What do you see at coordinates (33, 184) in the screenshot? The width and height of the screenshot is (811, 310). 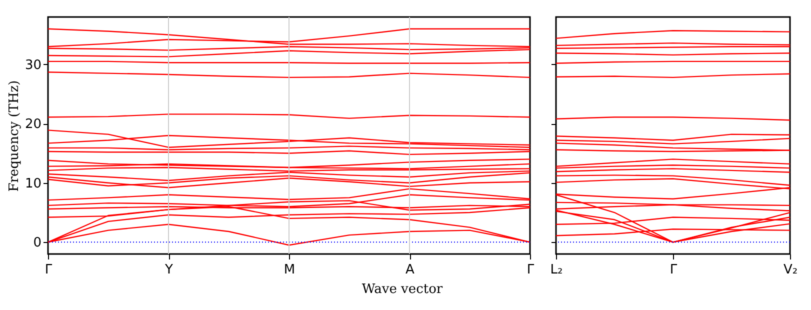 I see `y-tick-label: 10` at bounding box center [33, 184].